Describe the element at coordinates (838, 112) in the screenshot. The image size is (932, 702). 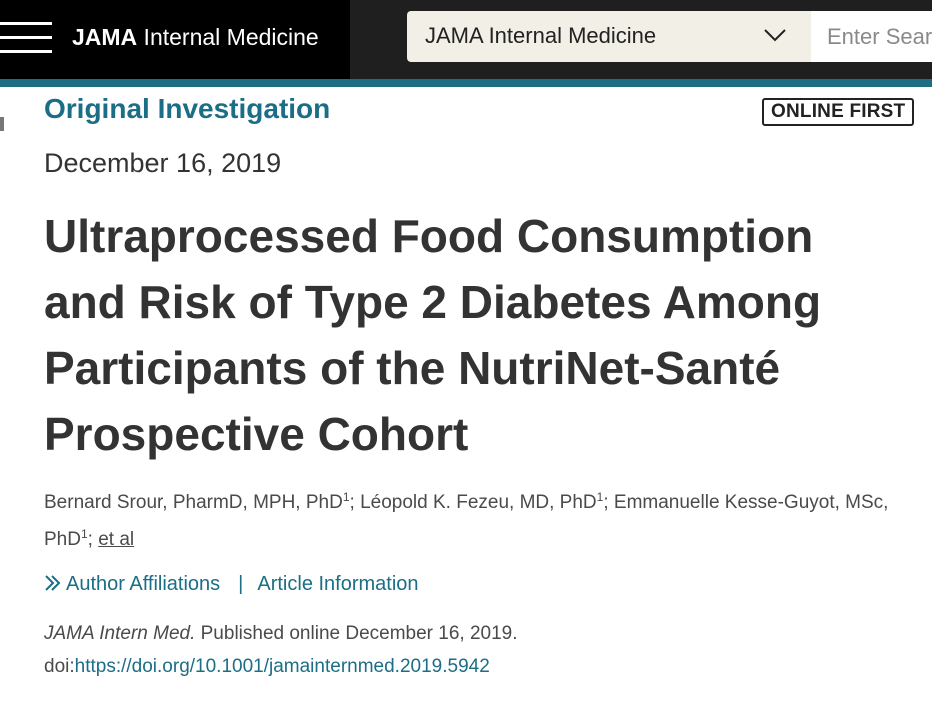
I see `online-first-badge: ONLINE FIRST` at that location.